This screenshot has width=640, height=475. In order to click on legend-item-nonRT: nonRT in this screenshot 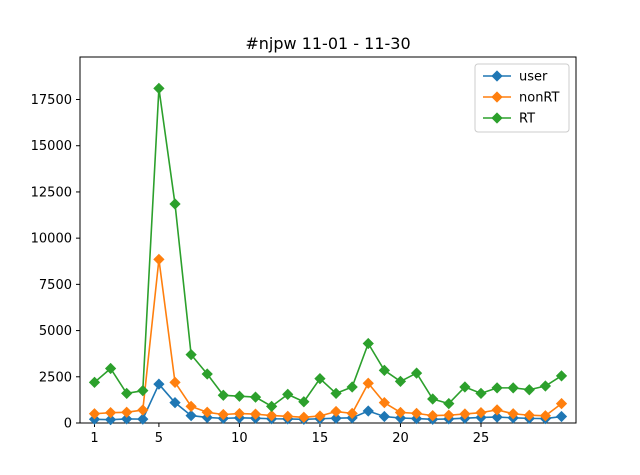, I will do `click(521, 98)`.